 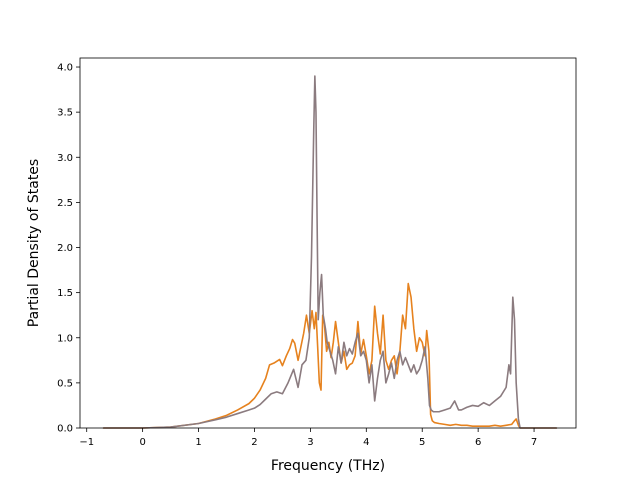 What do you see at coordinates (366, 442) in the screenshot?
I see `x-tick-label: 4` at bounding box center [366, 442].